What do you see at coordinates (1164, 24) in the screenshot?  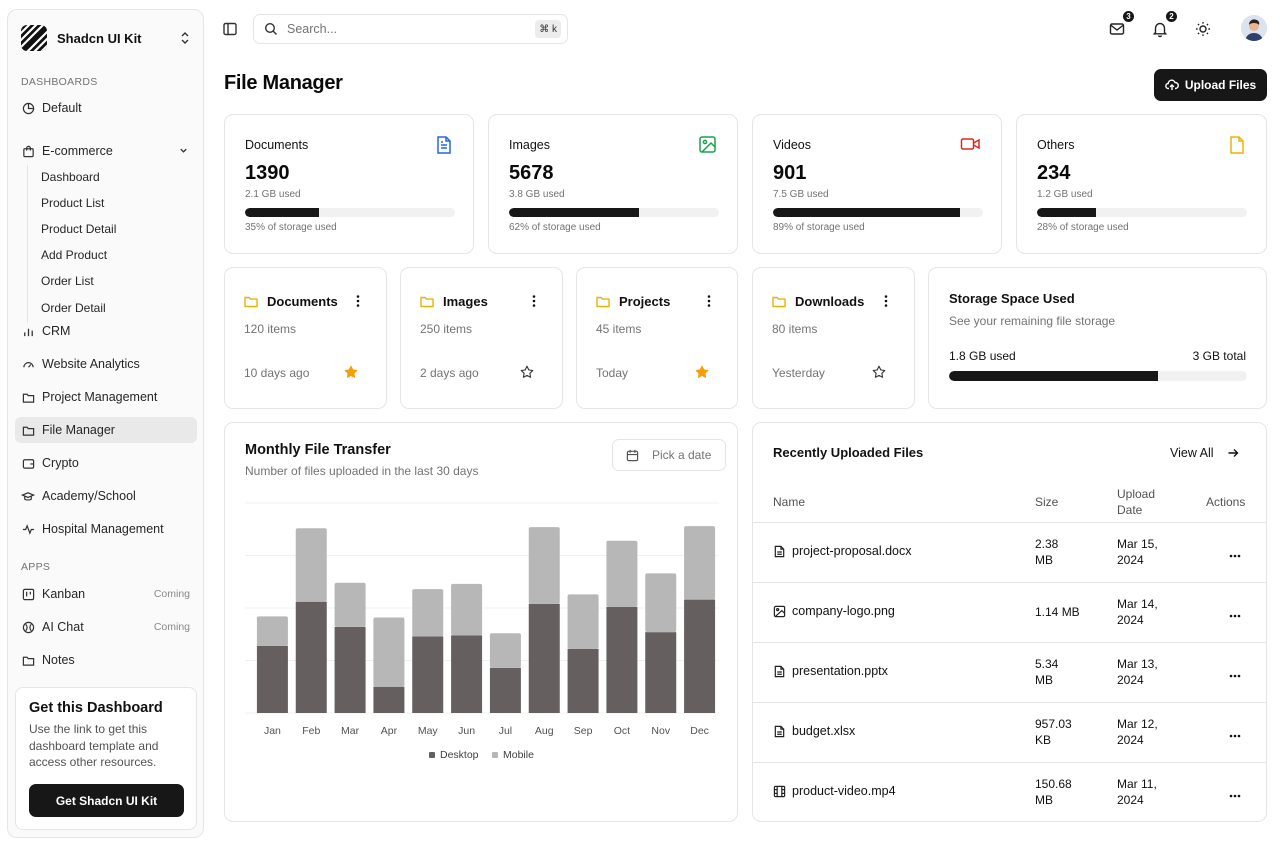 I see `notifications-button: 2` at bounding box center [1164, 24].